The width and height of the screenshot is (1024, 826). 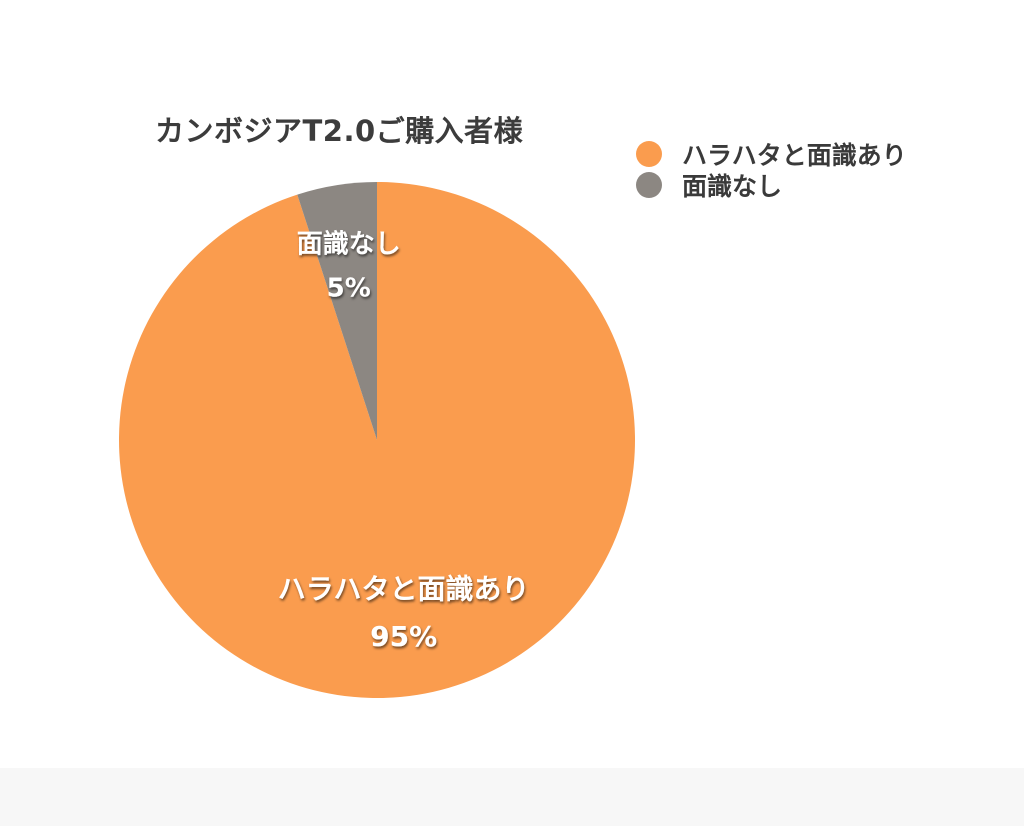 What do you see at coordinates (349, 245) in the screenshot?
I see `slice-label-1: 面識なし` at bounding box center [349, 245].